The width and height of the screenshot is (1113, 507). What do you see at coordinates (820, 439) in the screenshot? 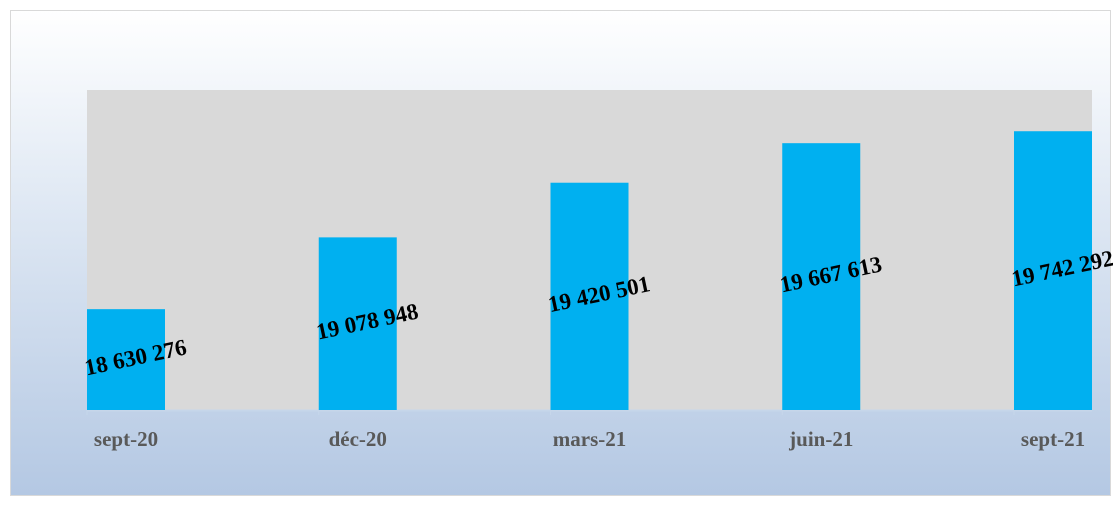
I see `x-tick-label: juin-21` at bounding box center [820, 439].